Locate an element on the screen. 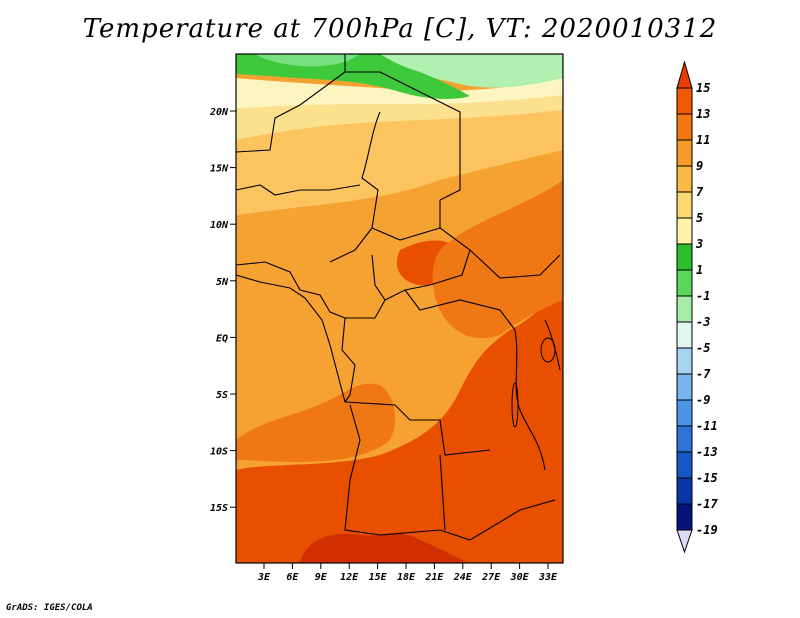  colorbar-label: -7 is located at coordinates (703, 374).